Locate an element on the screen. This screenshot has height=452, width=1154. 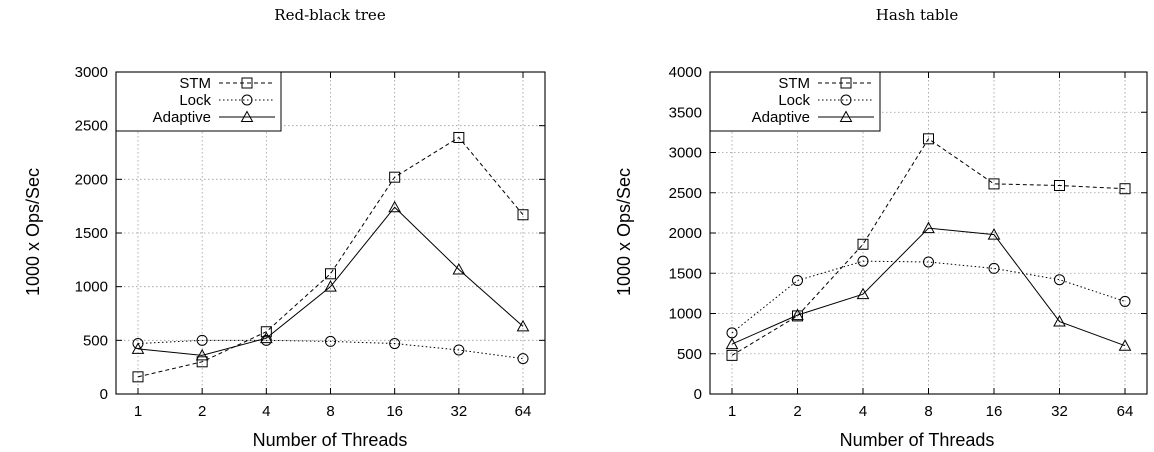
legend-box is located at coordinates (198, 101).